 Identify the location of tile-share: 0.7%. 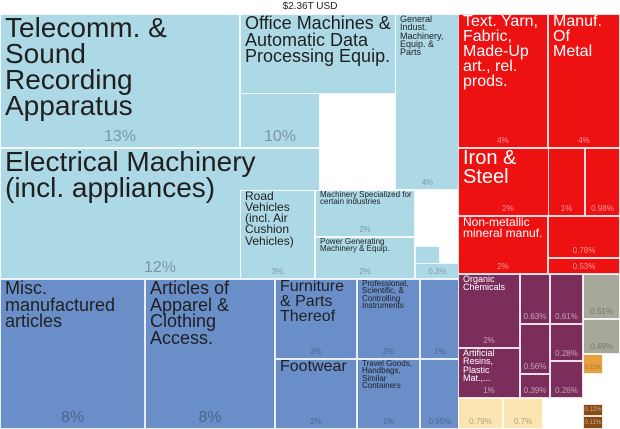
(523, 422).